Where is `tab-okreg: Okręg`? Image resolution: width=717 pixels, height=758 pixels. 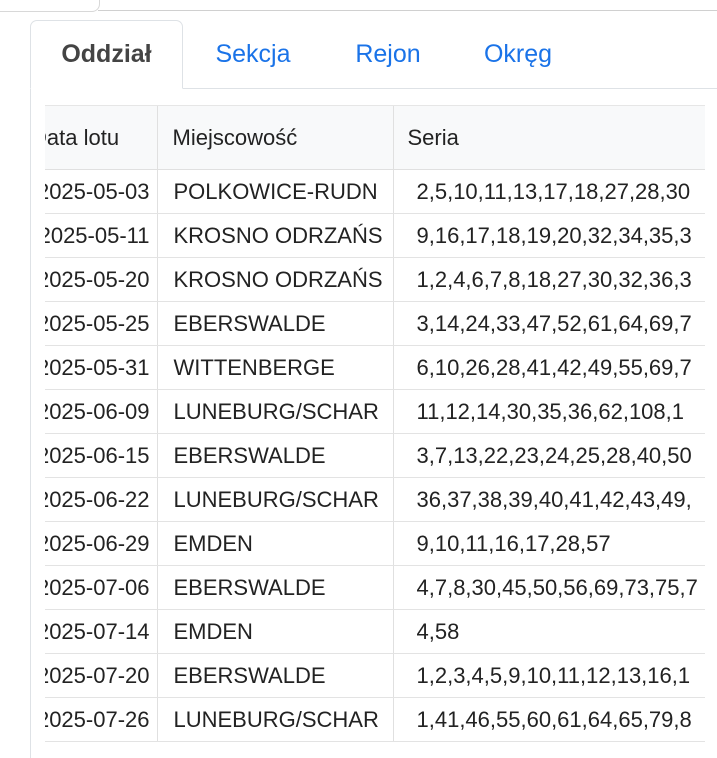
tab-okreg: Okręg is located at coordinates (518, 53).